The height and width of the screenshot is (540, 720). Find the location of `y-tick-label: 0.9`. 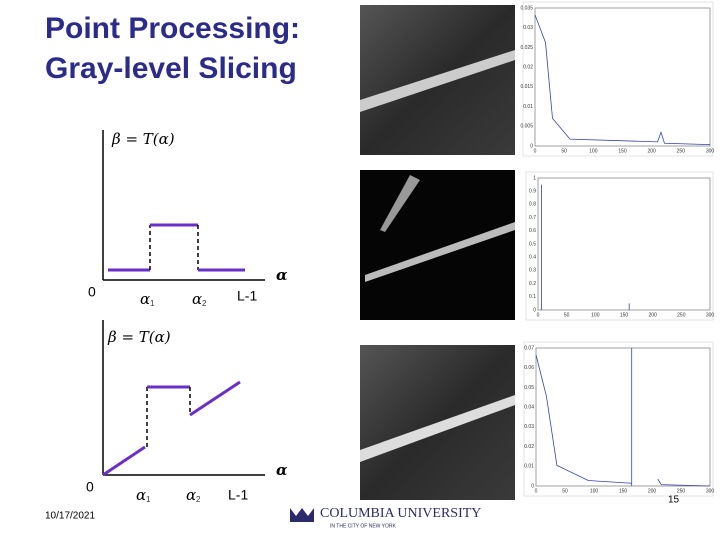

y-tick-label: 0.9 is located at coordinates (532, 192).